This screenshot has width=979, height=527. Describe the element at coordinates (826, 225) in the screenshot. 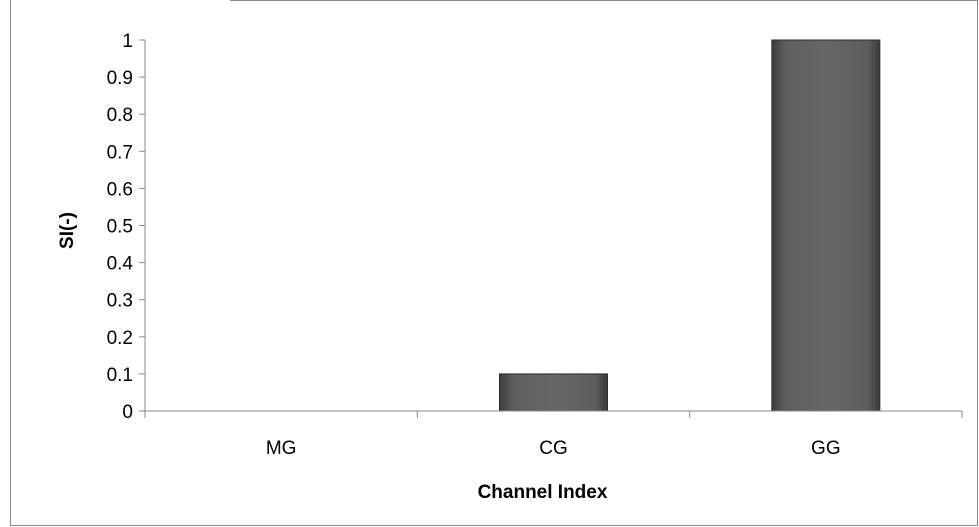

I see `bar-gg` at that location.